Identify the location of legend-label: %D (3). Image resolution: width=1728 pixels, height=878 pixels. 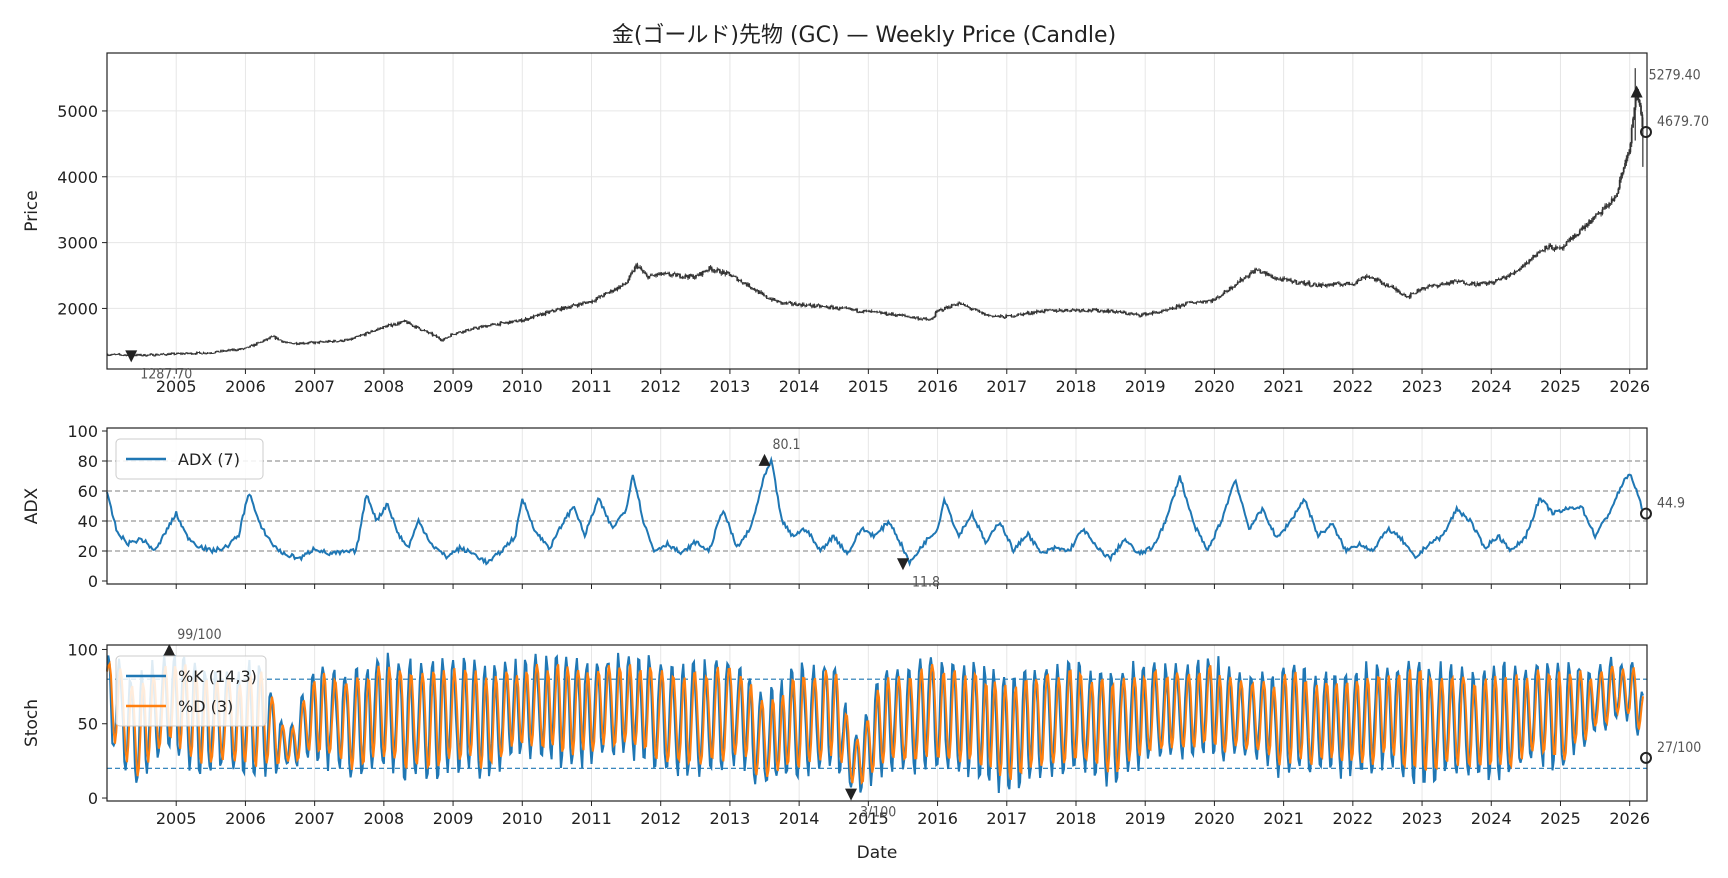
(205, 706).